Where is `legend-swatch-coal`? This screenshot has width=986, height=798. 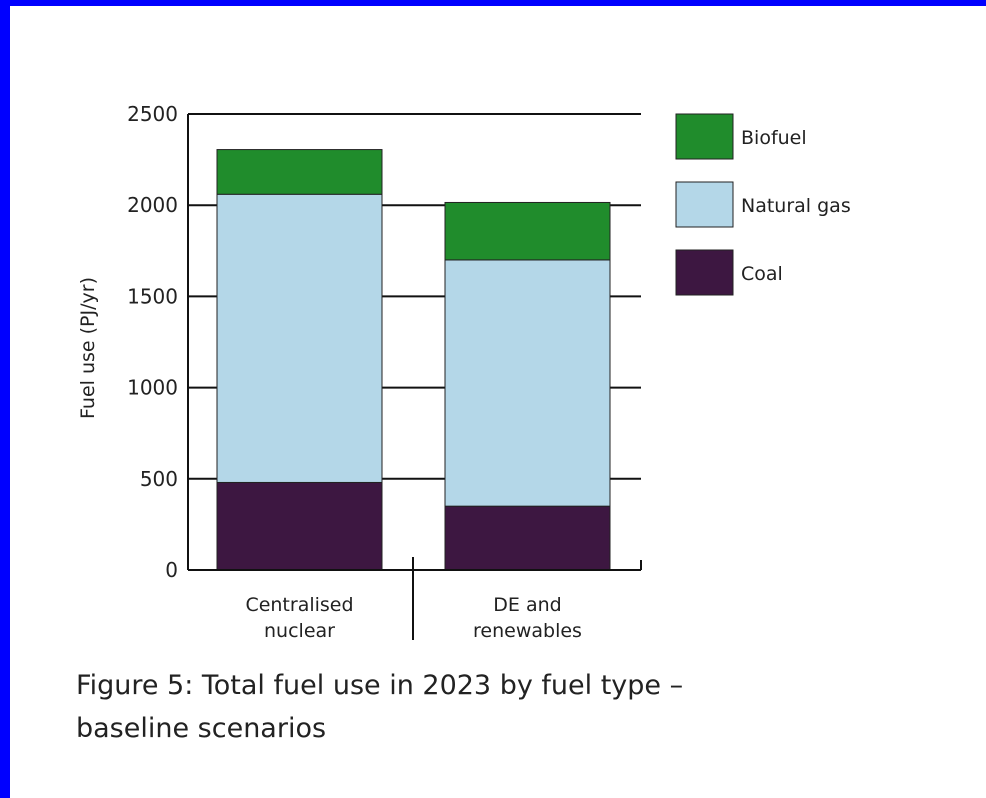 legend-swatch-coal is located at coordinates (704, 272).